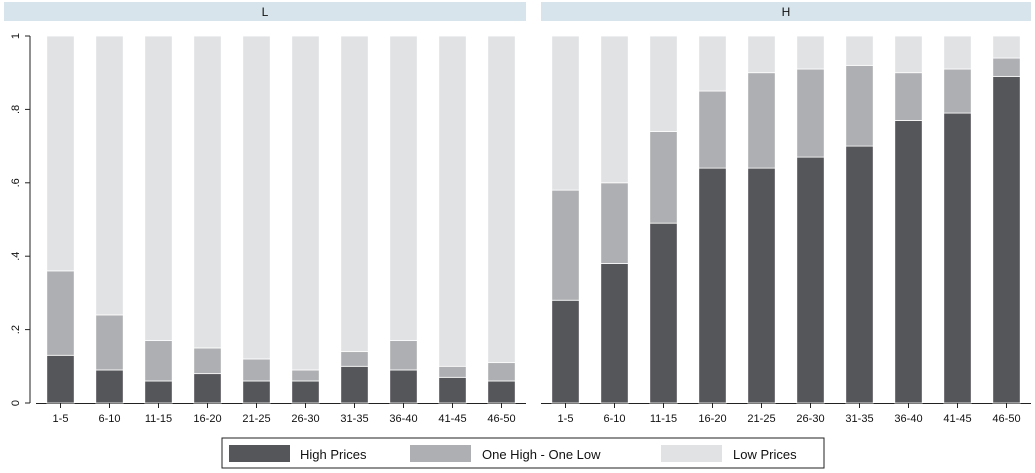 The height and width of the screenshot is (473, 1035). Describe the element at coordinates (541, 454) in the screenshot. I see `legend-label-one-high-one-low: One High - One Low` at that location.